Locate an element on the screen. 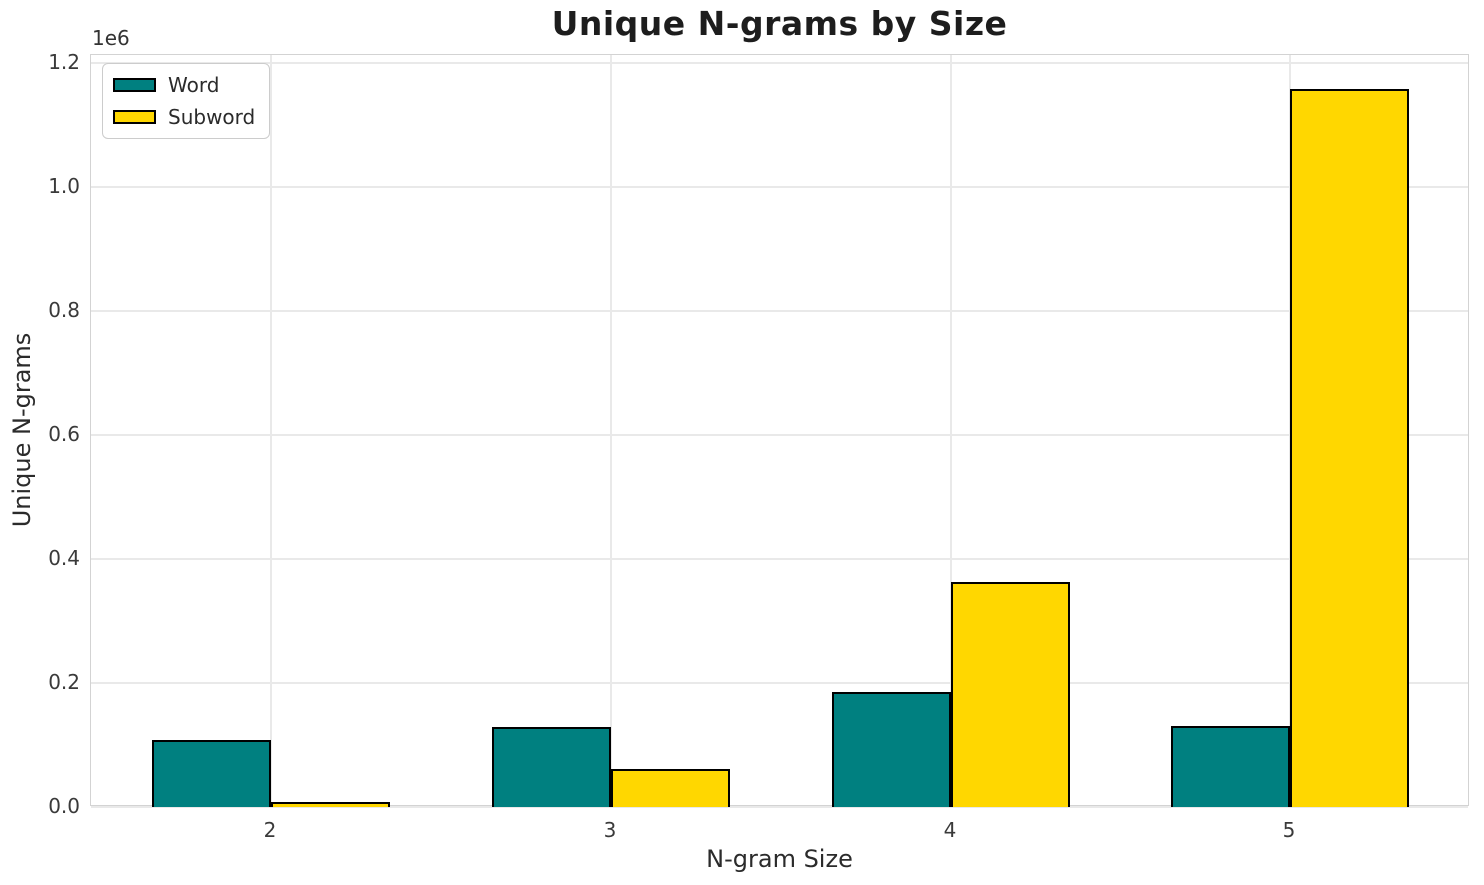  y-tick-label: 0.2 is located at coordinates (64, 682).